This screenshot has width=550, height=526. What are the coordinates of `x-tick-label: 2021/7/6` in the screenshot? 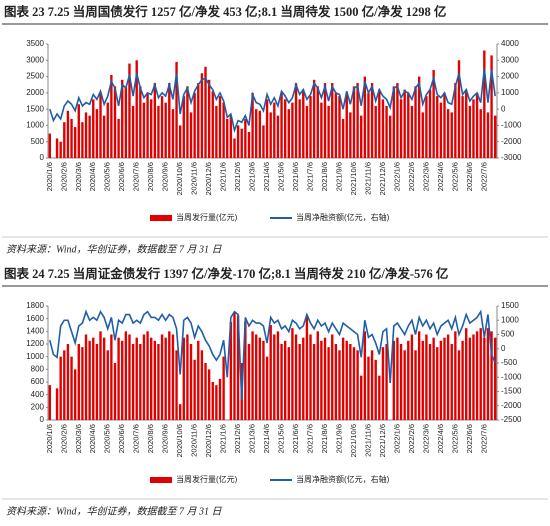 It's located at (310, 438).